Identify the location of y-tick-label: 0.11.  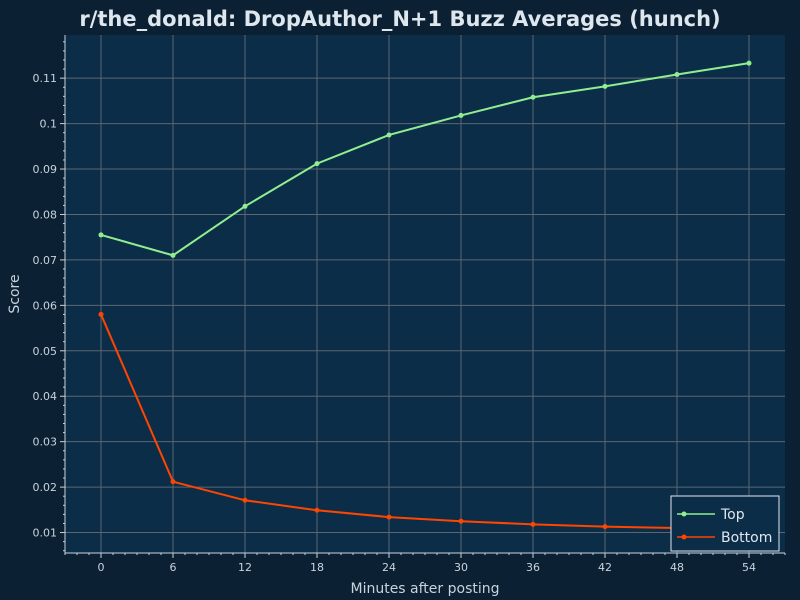
(45, 78).